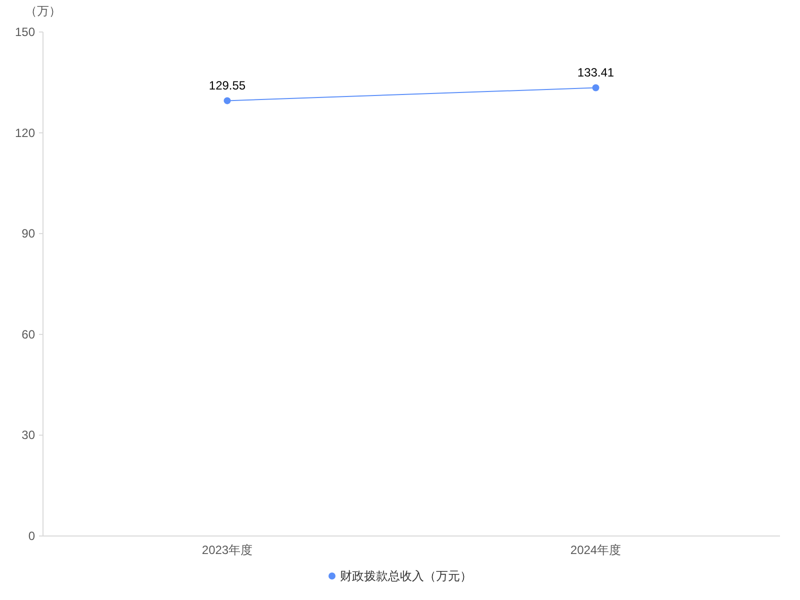 Image resolution: width=800 pixels, height=600 pixels. Describe the element at coordinates (406, 576) in the screenshot. I see `legend-label: 财政拨款总收入（万元）` at that location.